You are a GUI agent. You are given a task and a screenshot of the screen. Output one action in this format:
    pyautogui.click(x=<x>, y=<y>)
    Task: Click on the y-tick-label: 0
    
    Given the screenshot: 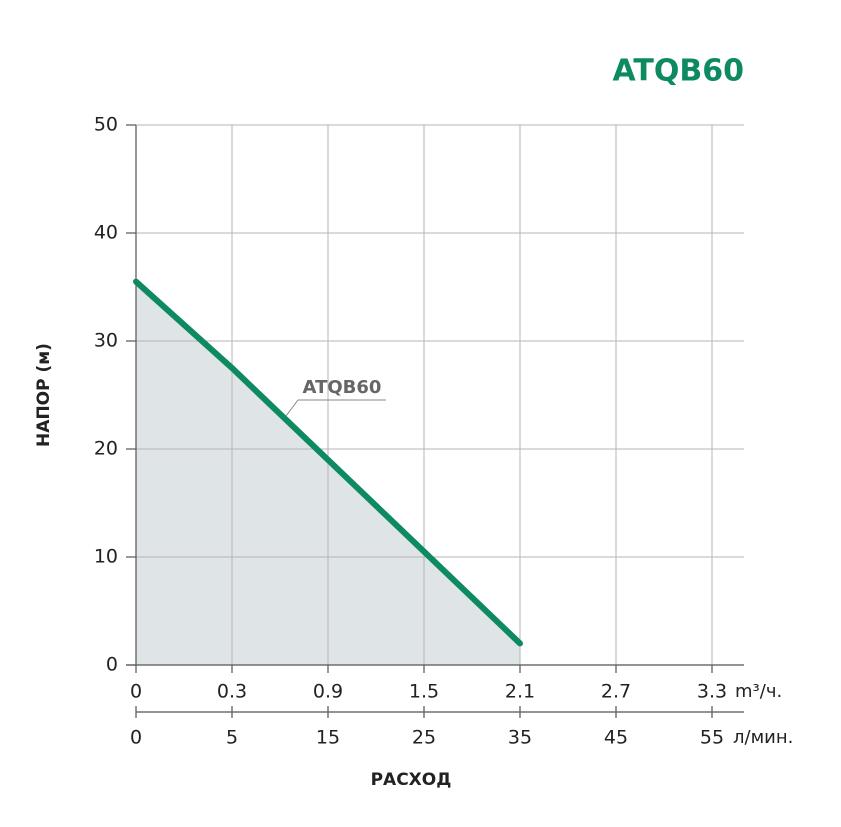 What is the action you would take?
    pyautogui.click(x=112, y=665)
    